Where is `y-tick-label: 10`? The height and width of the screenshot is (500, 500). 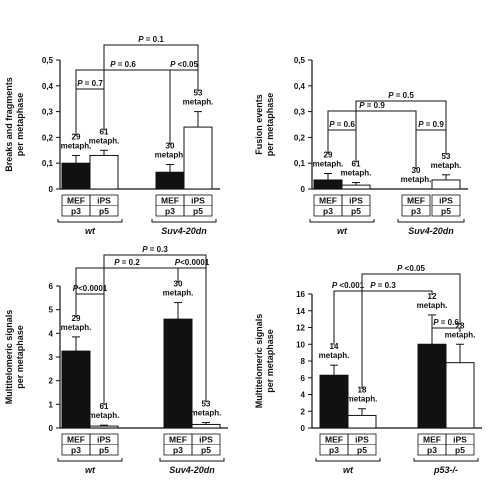
y-tick-label: 10 is located at coordinates (300, 344).